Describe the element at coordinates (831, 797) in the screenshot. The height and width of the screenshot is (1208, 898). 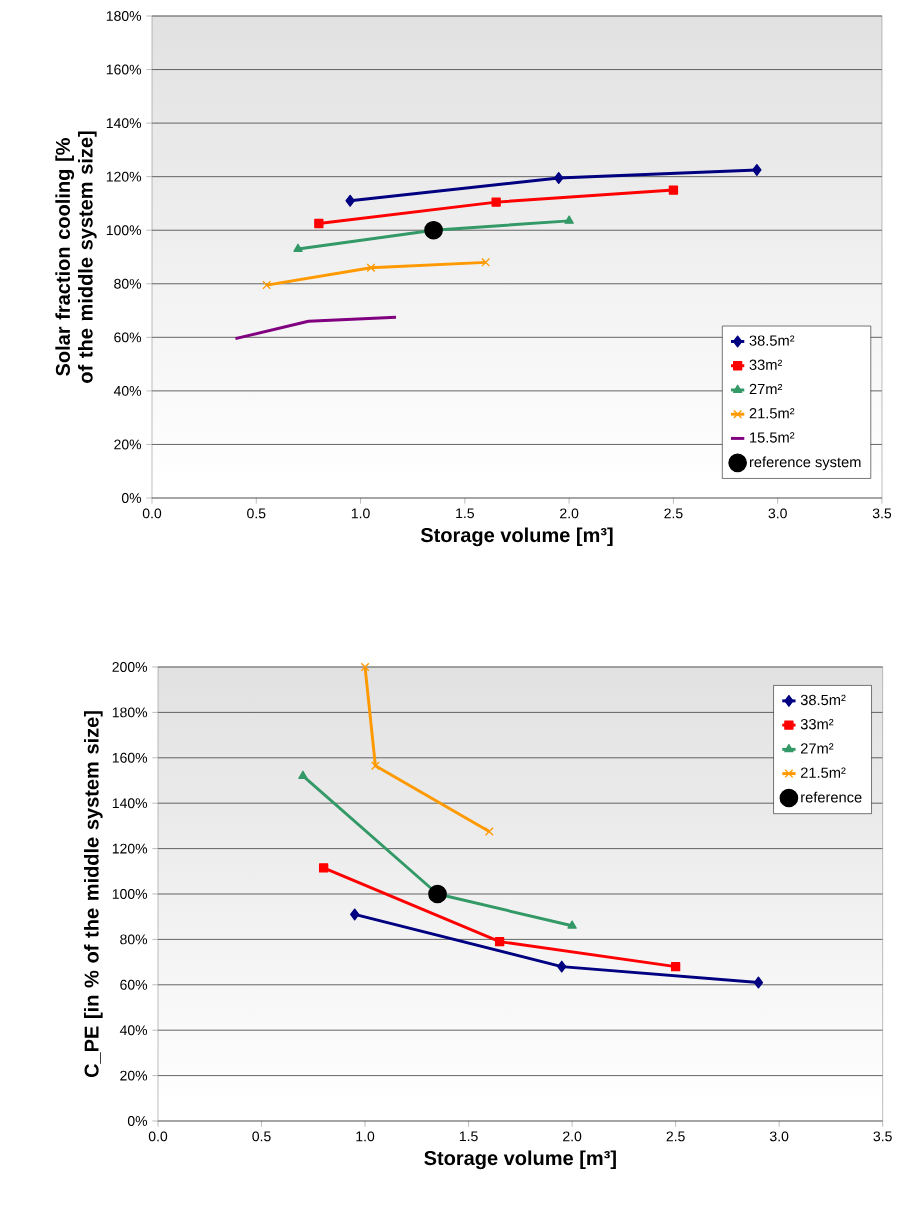
I see `legend-label: reference` at that location.